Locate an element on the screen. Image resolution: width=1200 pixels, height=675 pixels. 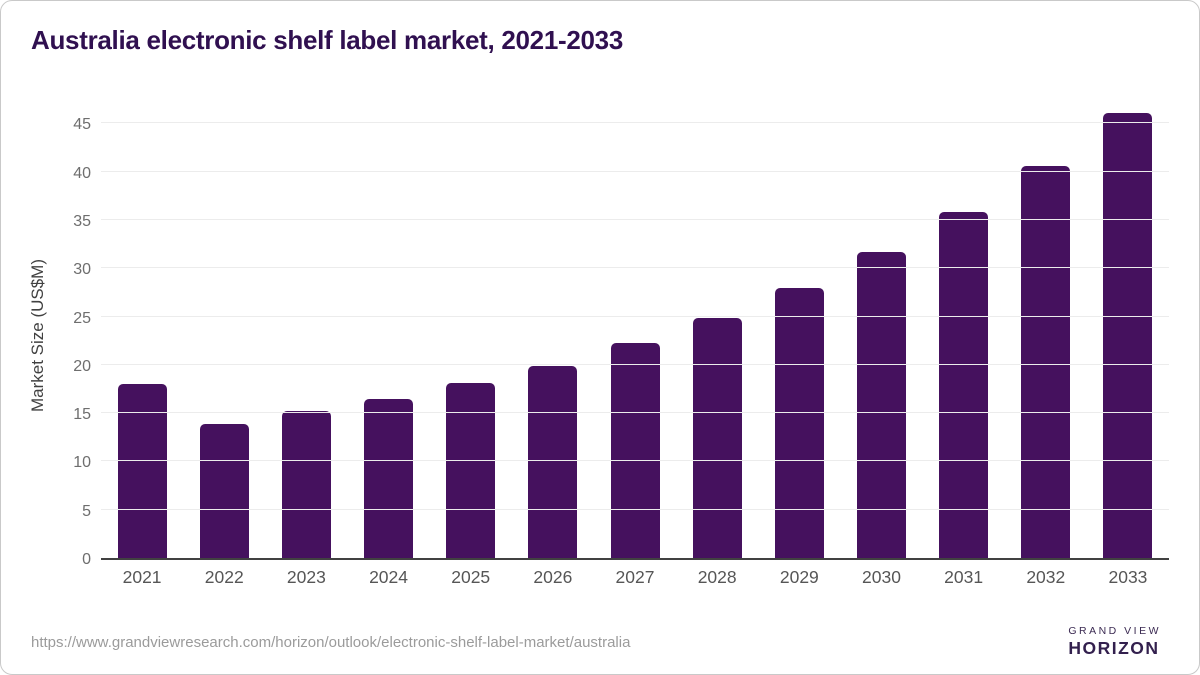
x-tick-label: 2029 is located at coordinates (799, 577).